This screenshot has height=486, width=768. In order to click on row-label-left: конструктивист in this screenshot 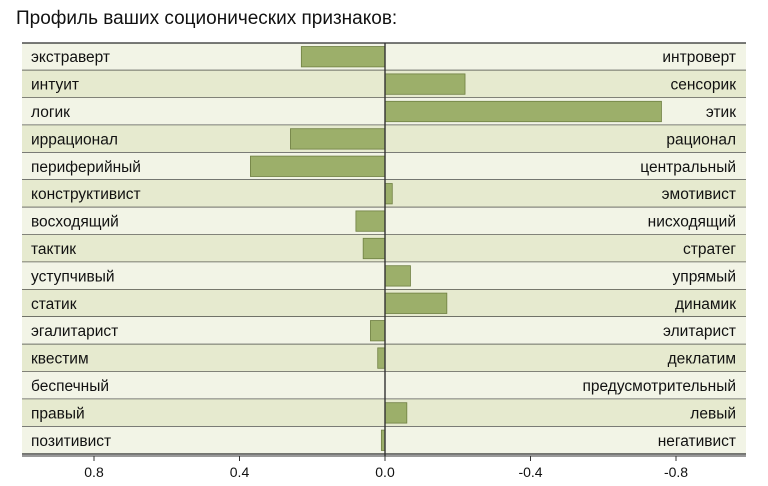, I will do `click(86, 194)`.